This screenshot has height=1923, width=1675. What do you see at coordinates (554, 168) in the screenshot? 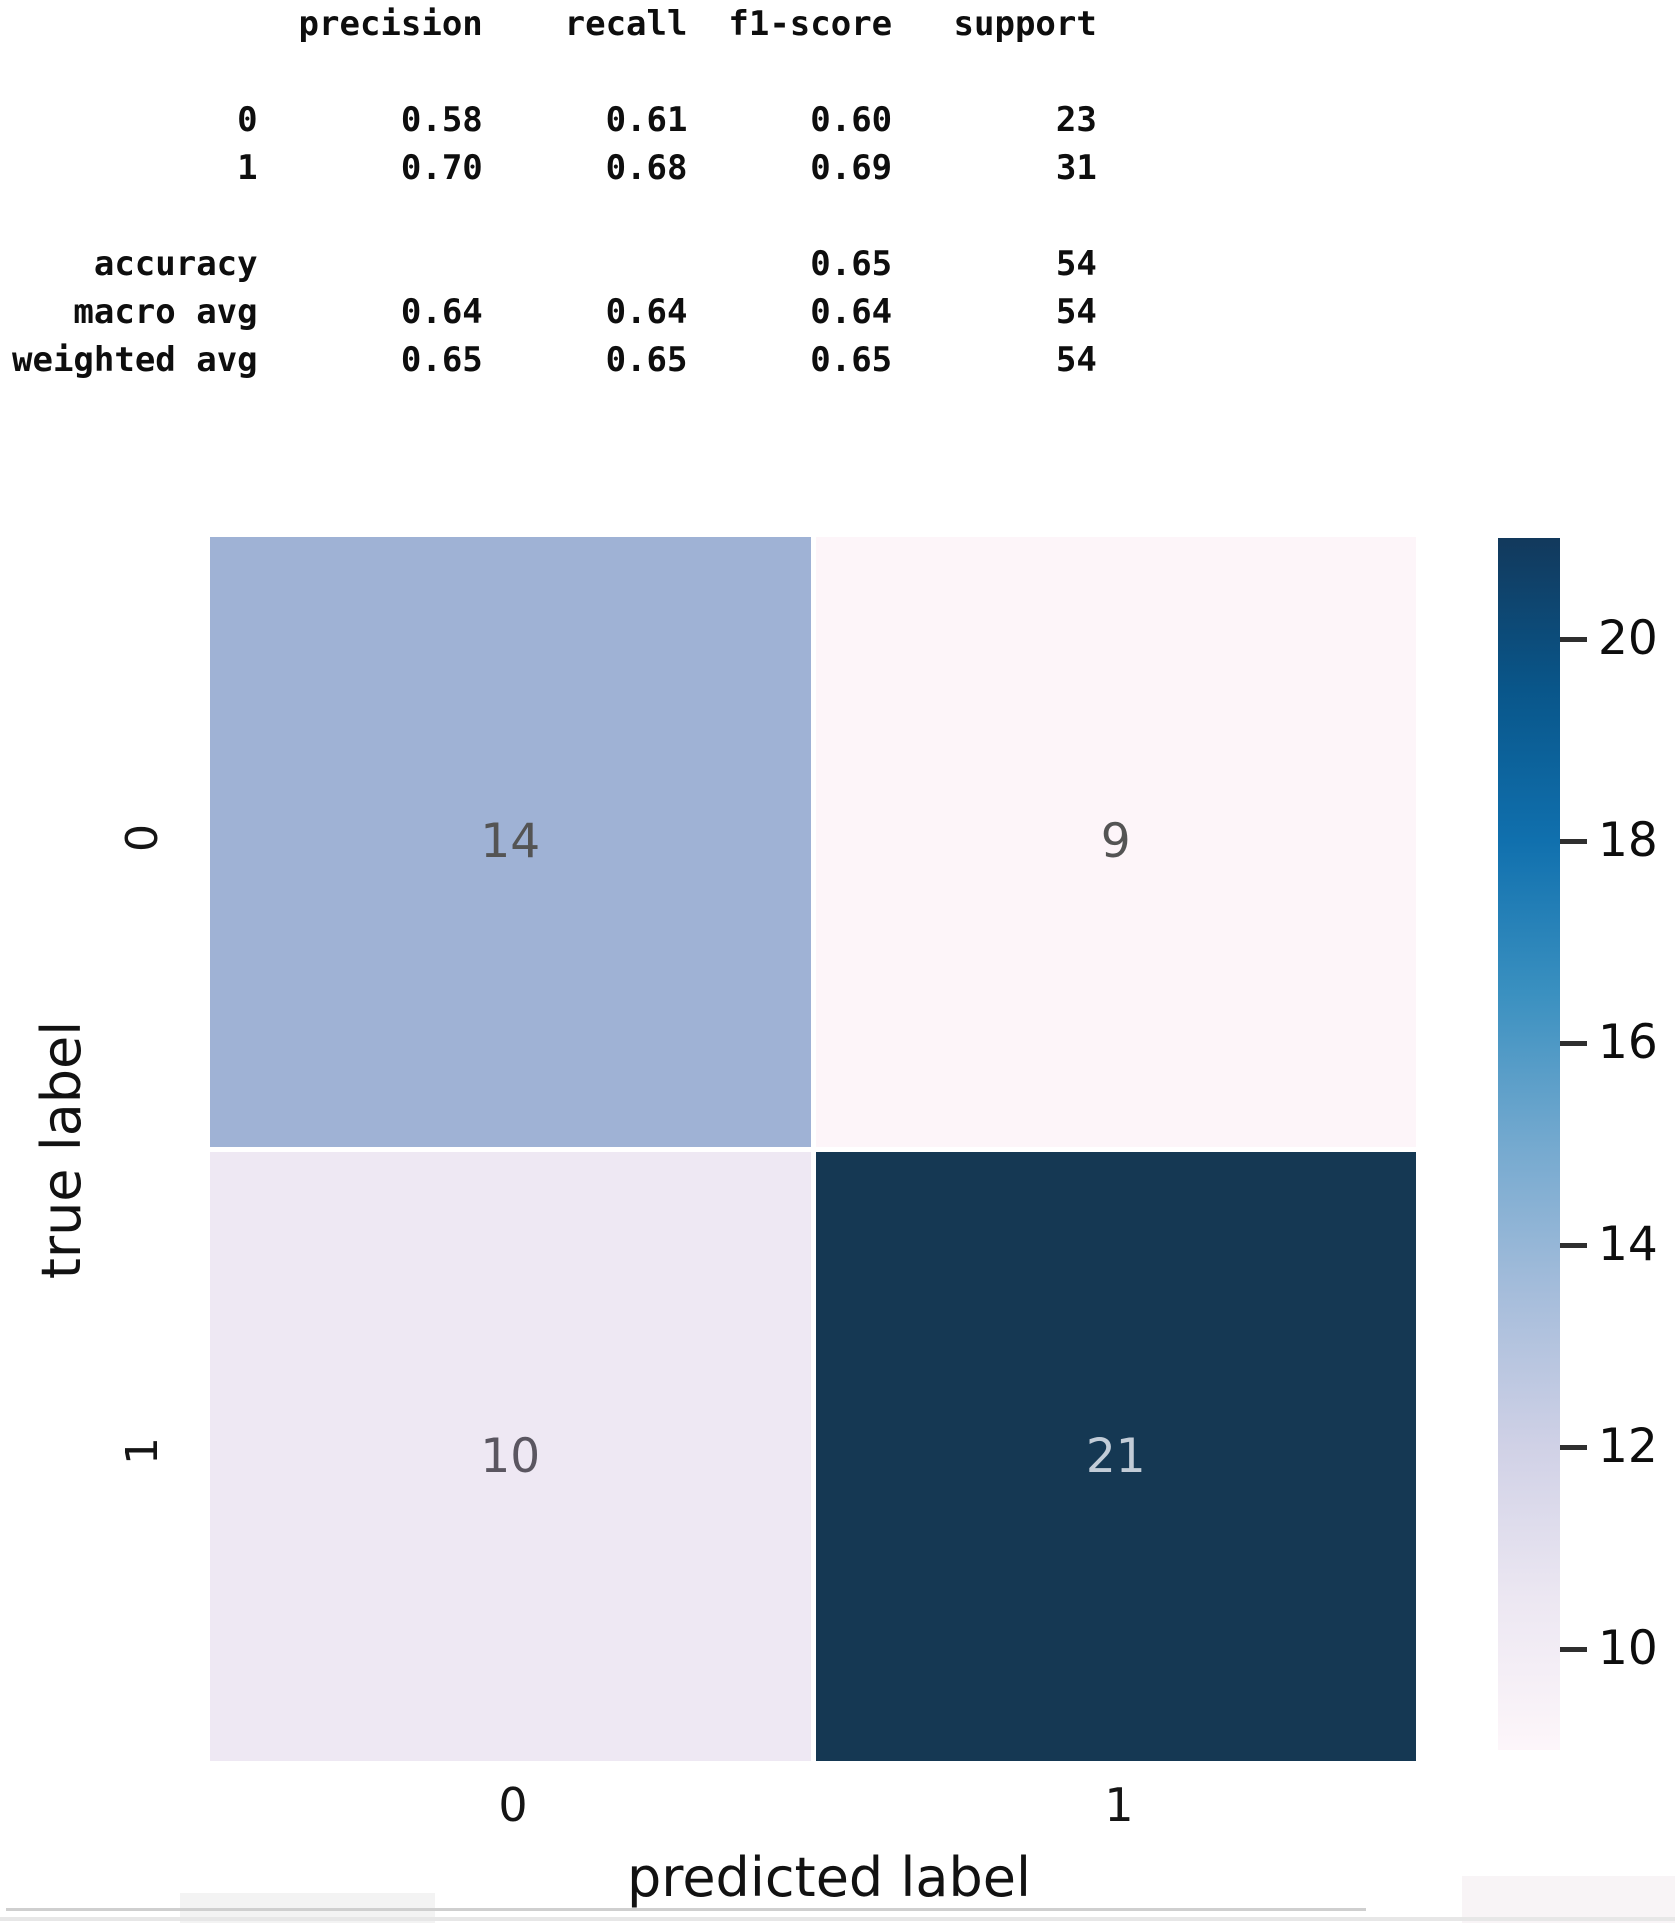
I see `report-row-class-1: 1 0.70 0.68 0.69 31` at bounding box center [554, 168].